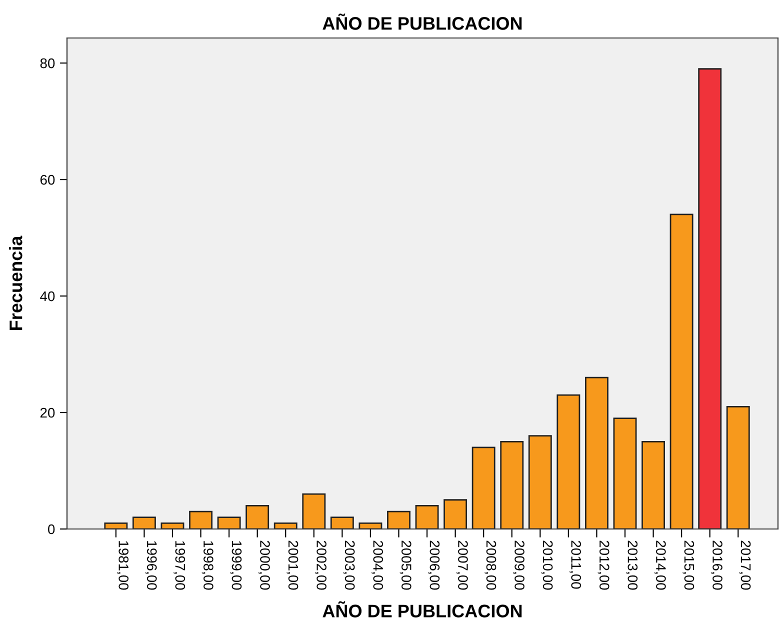 The height and width of the screenshot is (618, 779). I want to click on x-tick-label: 2005,00, so click(406, 565).